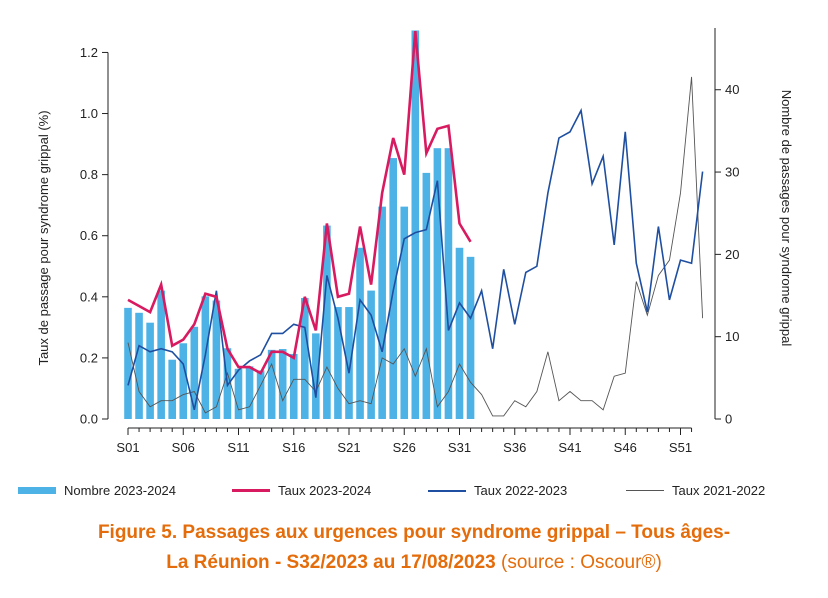 The image size is (828, 598). What do you see at coordinates (128, 363) in the screenshot?
I see `bar-s01` at bounding box center [128, 363].